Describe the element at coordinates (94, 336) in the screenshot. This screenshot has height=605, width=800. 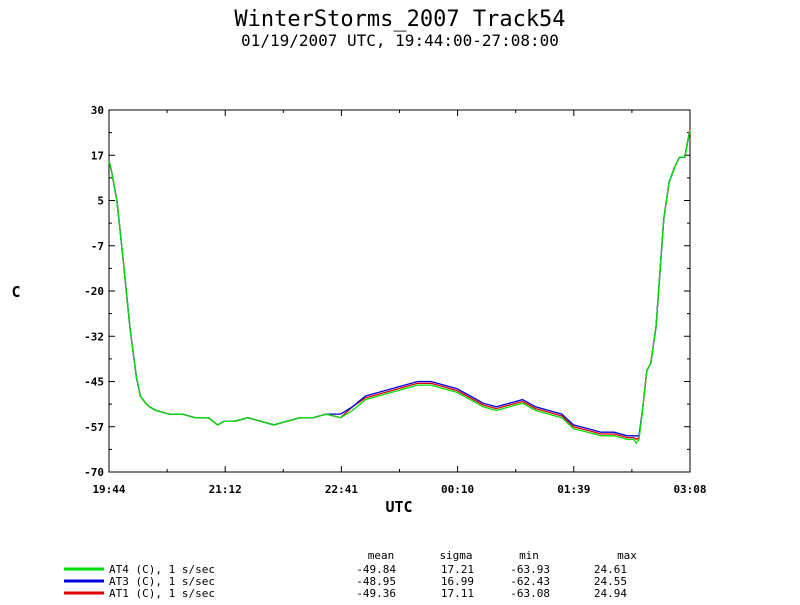
I see `y-tick-label: -32` at that location.